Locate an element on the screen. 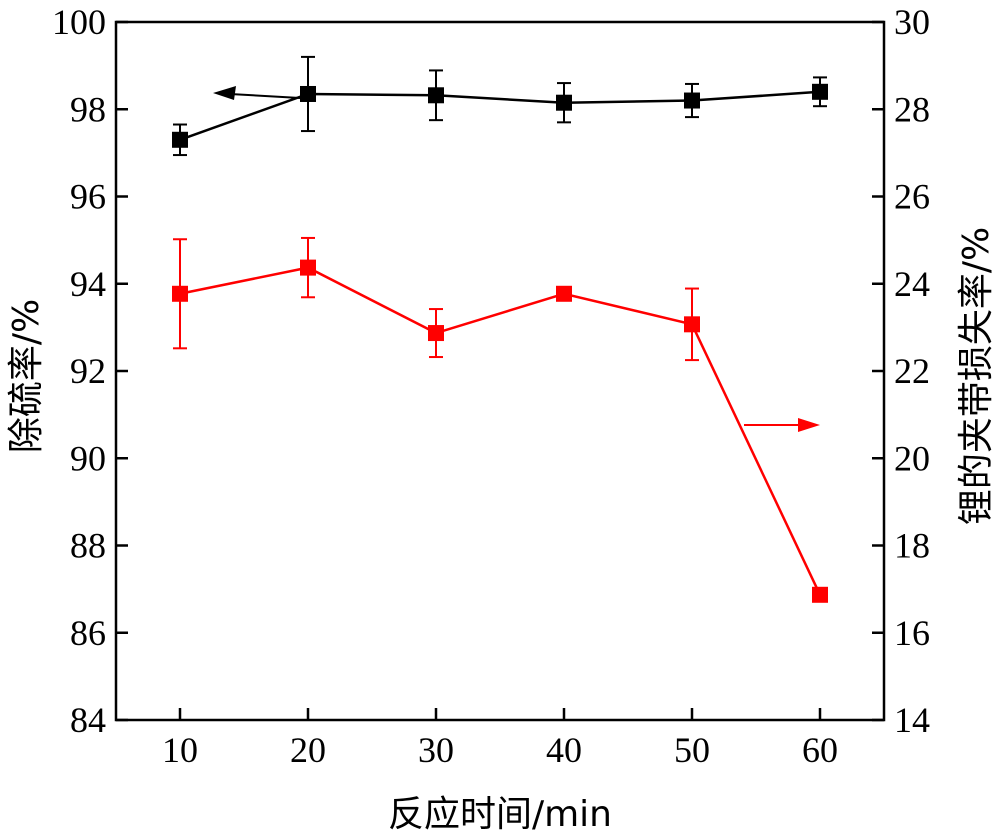 The height and width of the screenshot is (833, 1000). x-tick-label: 60 is located at coordinates (820, 750).